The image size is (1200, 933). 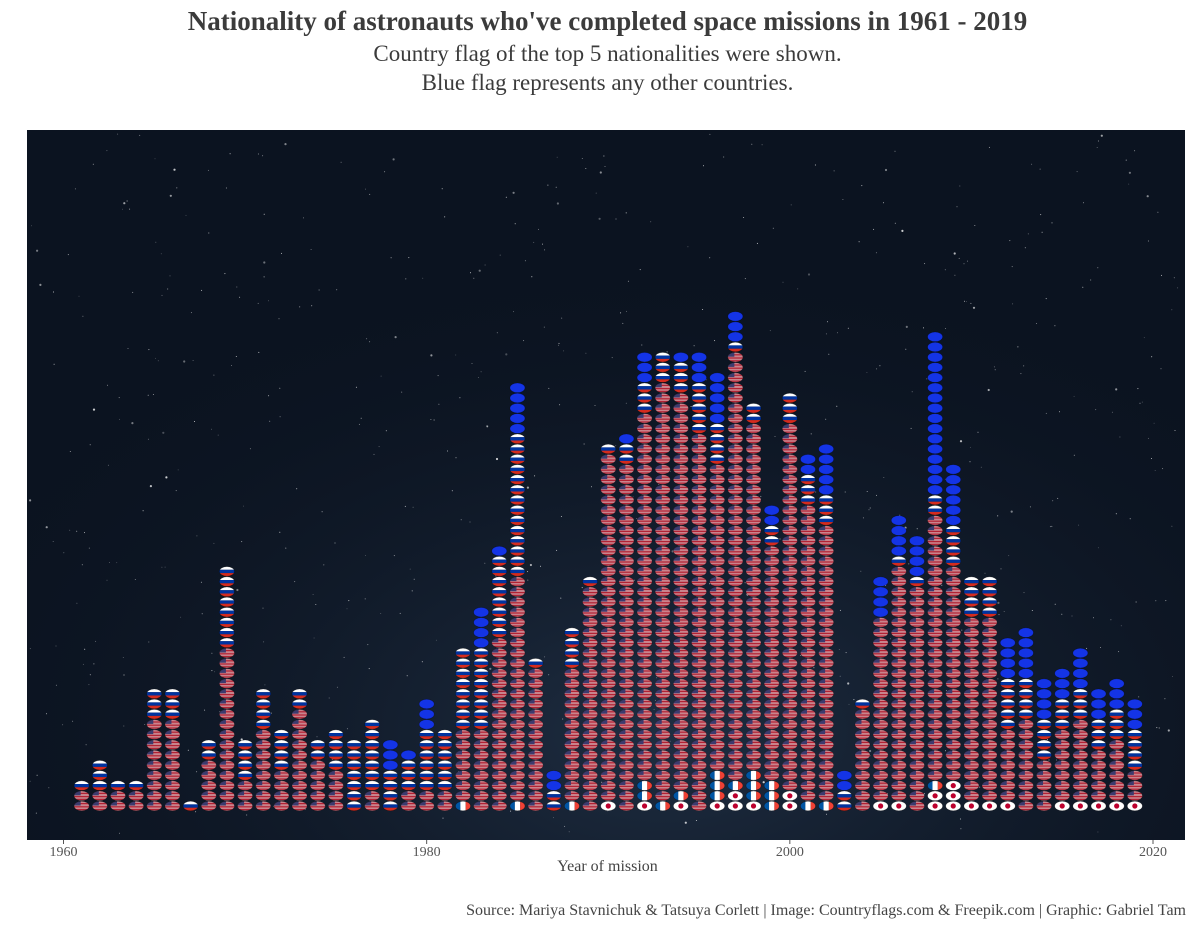 I want to click on flag-icon-japan, so click(x=898, y=806).